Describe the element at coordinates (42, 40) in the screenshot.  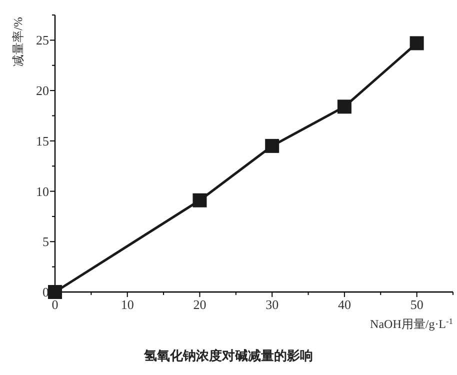
I see `y-tick-label: 25` at that location.